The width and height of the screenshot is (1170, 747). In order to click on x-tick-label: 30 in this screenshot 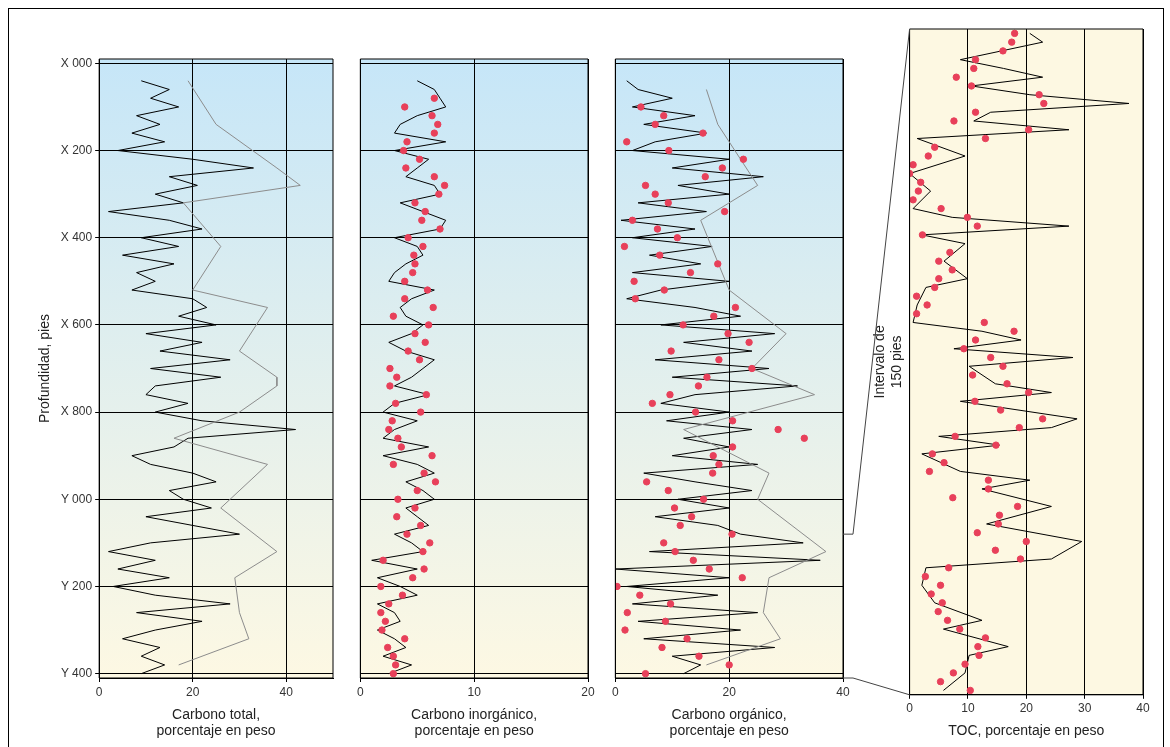, I will do `click(1084, 708)`.